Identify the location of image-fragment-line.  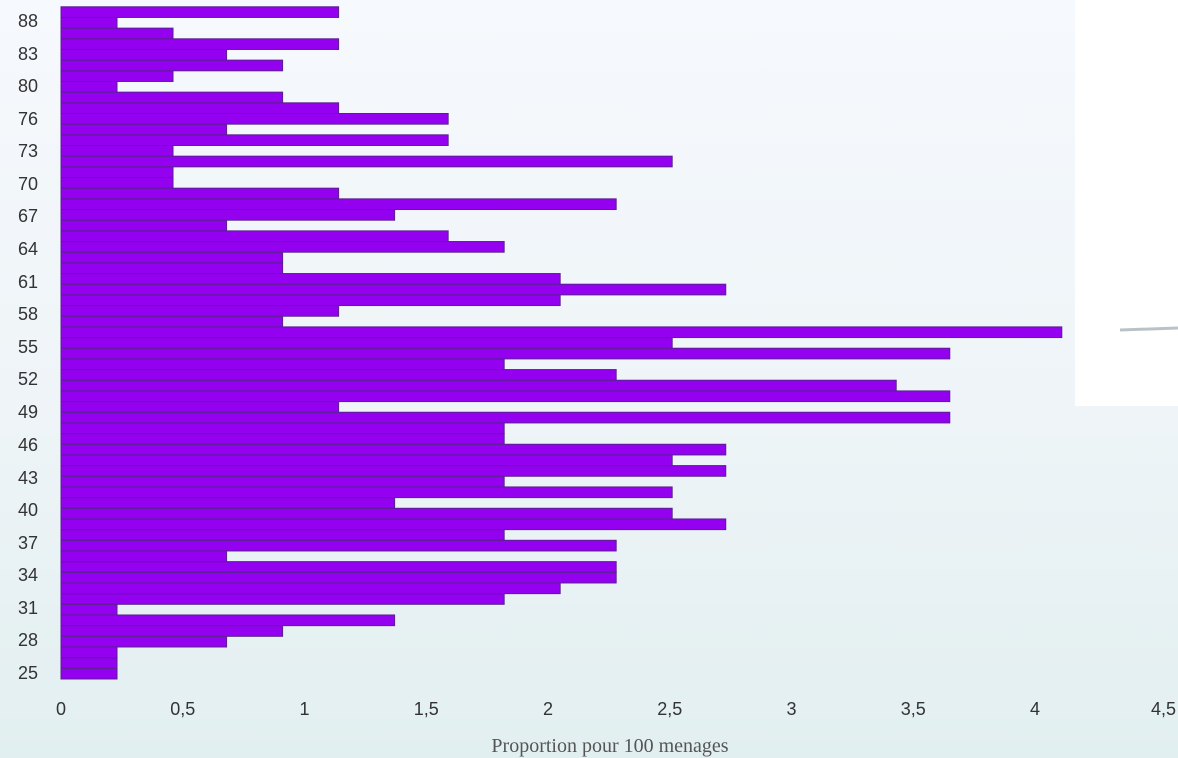
(1148, 329).